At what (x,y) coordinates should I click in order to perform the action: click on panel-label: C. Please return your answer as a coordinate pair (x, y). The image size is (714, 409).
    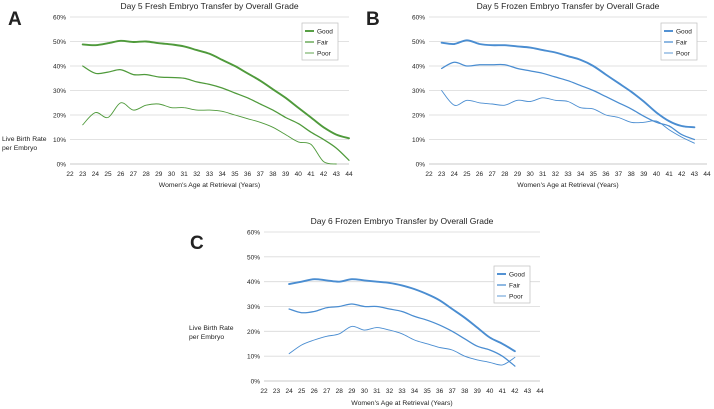
    Looking at the image, I should click on (197, 243).